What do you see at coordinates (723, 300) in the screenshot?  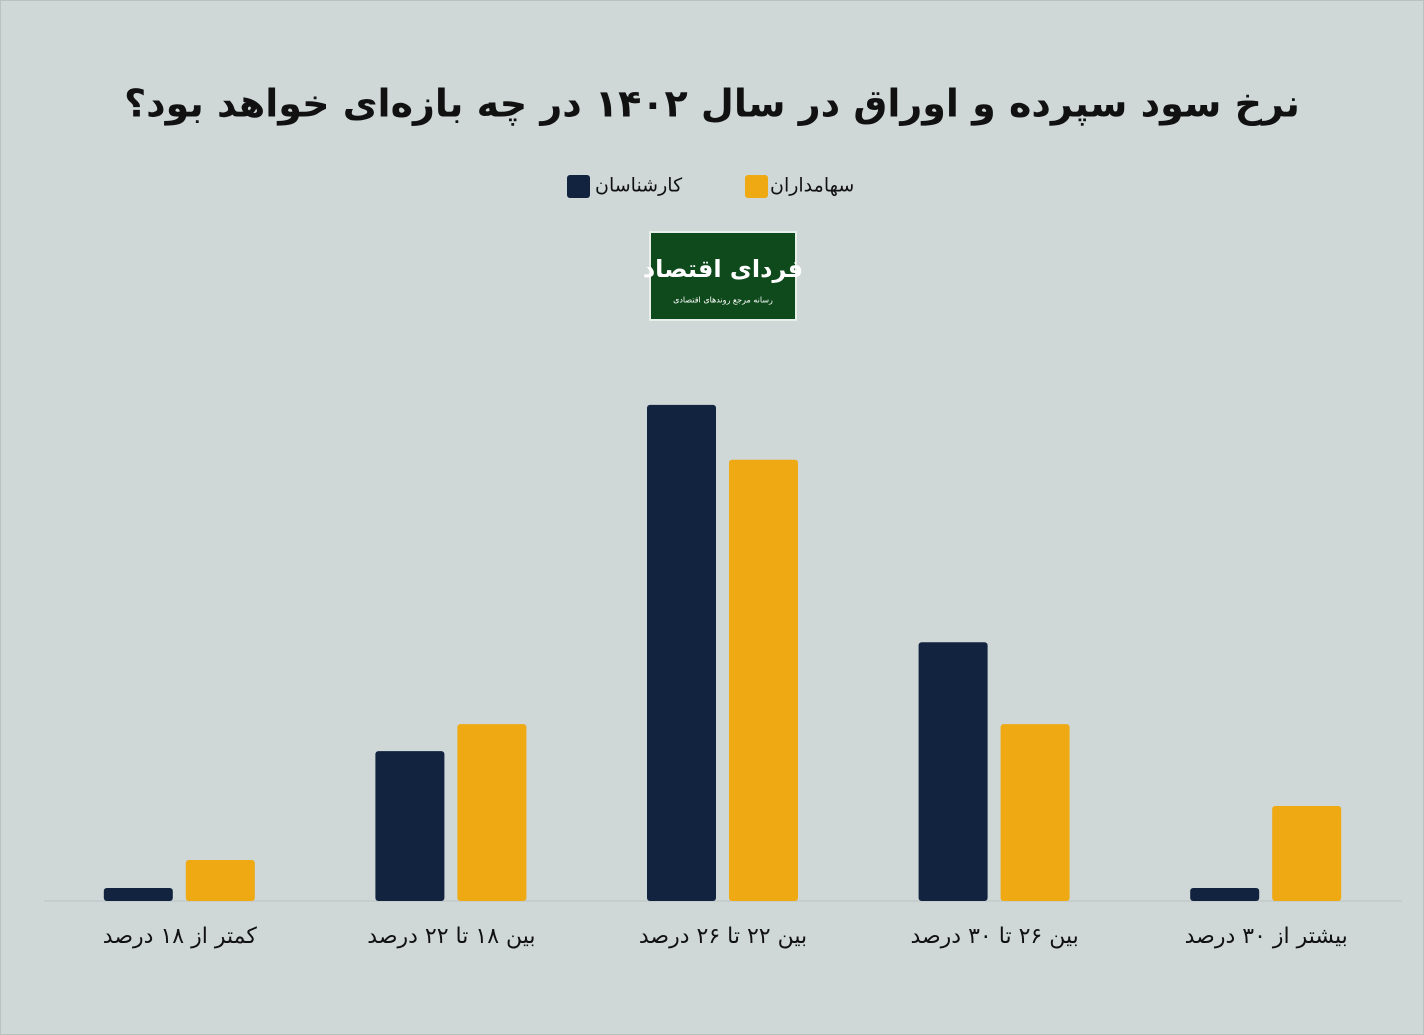 I see `logo-subtitle: رسانه مرجع روندهای اقتصادی` at bounding box center [723, 300].